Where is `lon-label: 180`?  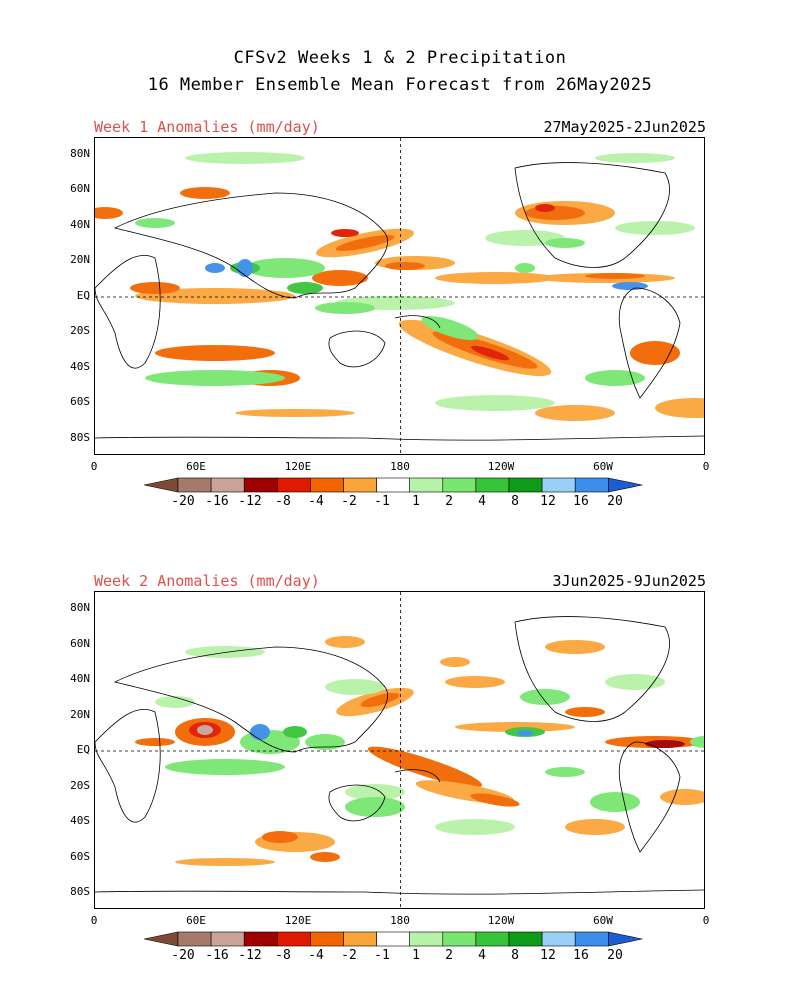
lon-label: 180 is located at coordinates (400, 466).